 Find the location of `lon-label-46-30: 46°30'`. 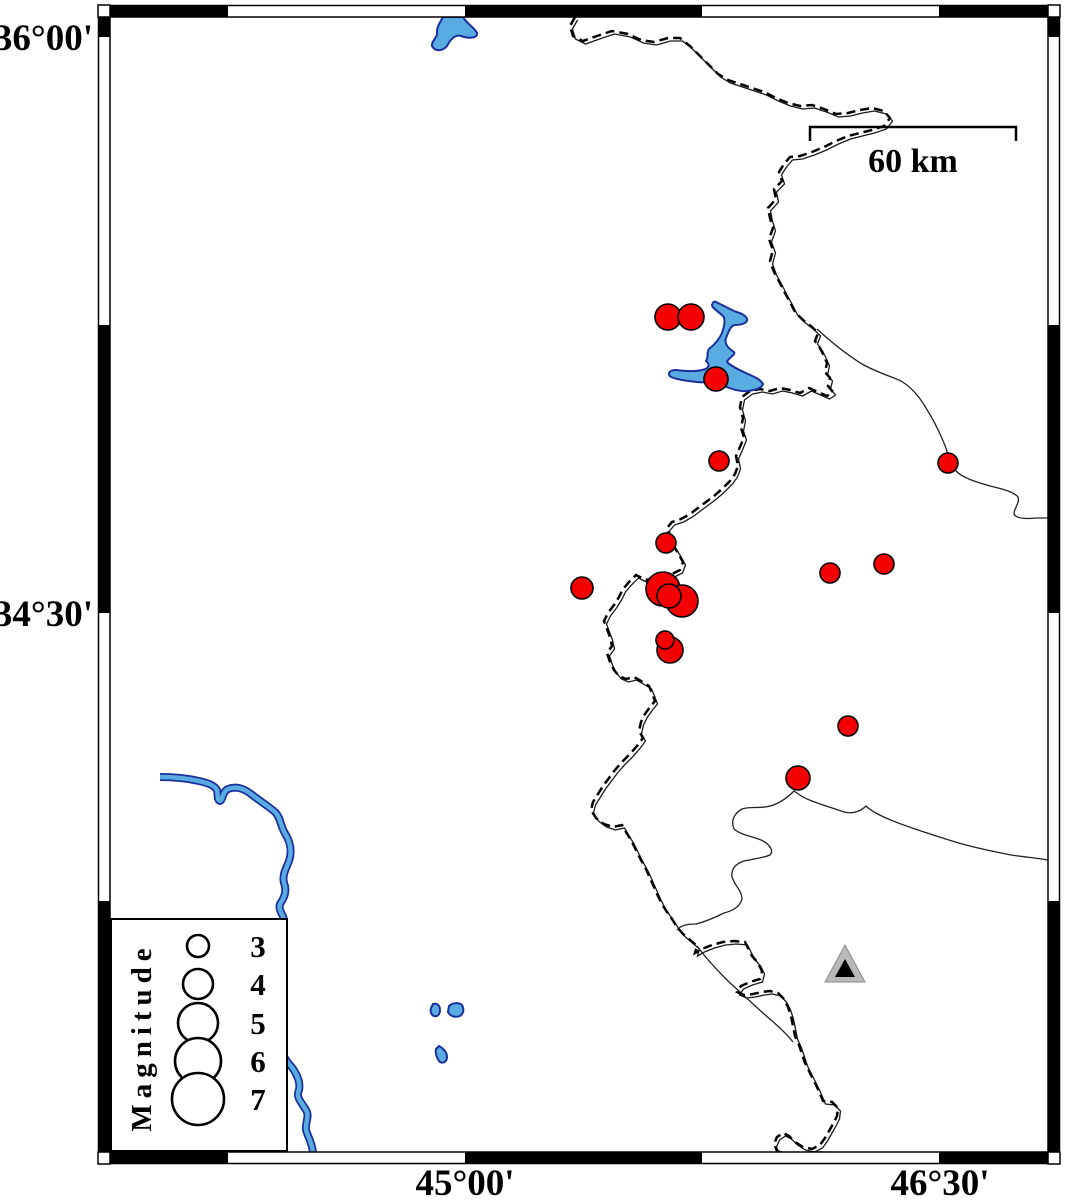

lon-label-46-30: 46°30' is located at coordinates (939, 1182).